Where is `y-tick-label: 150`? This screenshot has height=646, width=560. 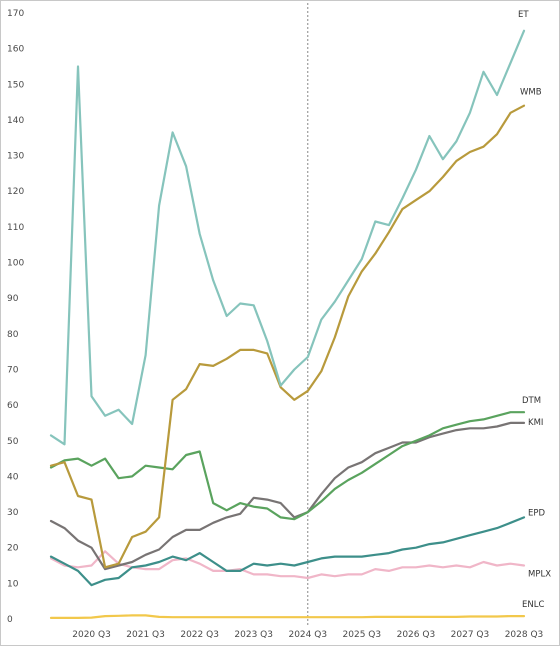 y-tick-label: 150 is located at coordinates (15, 85).